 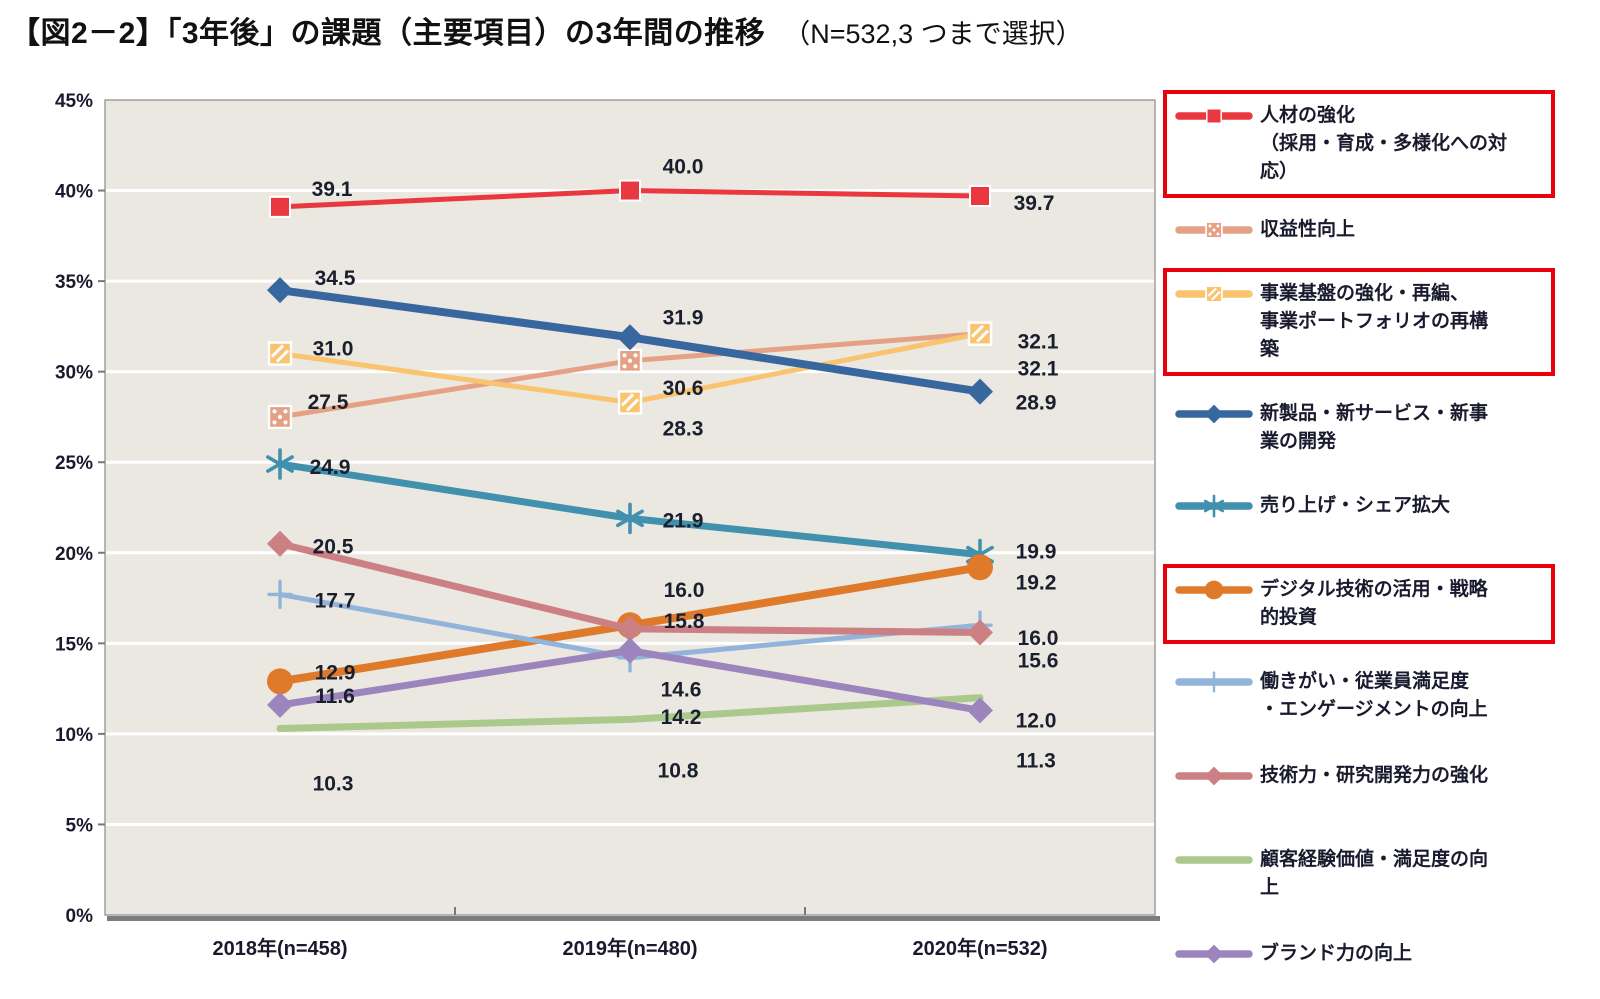 I want to click on y-axis-tick-label: 15%, so click(x=74, y=644).